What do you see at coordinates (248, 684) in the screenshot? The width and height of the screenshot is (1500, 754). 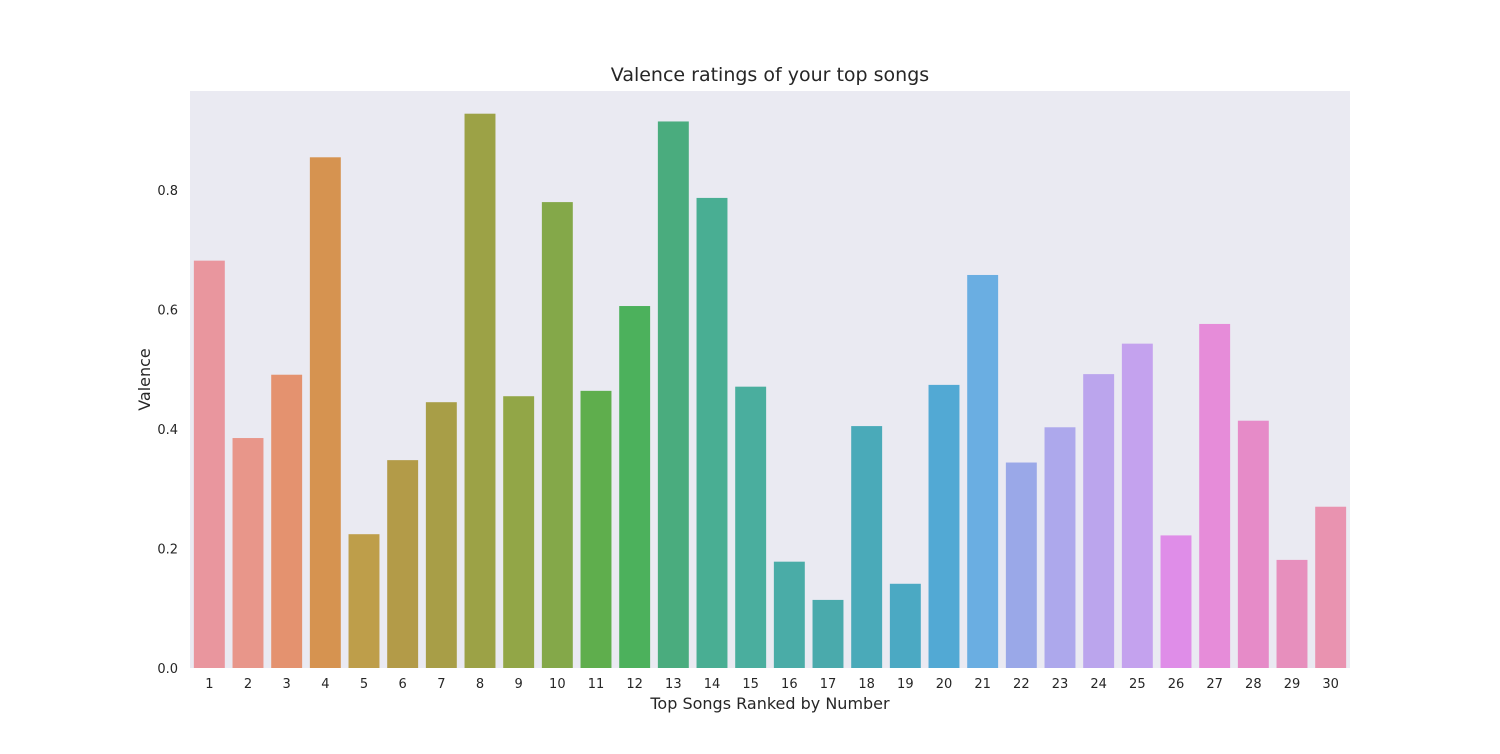 I see `x-tick-label: 2` at bounding box center [248, 684].